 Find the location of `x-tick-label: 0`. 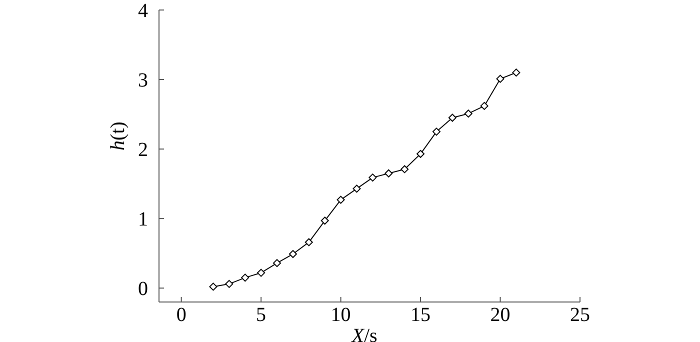

x-tick-label: 0 is located at coordinates (181, 315).